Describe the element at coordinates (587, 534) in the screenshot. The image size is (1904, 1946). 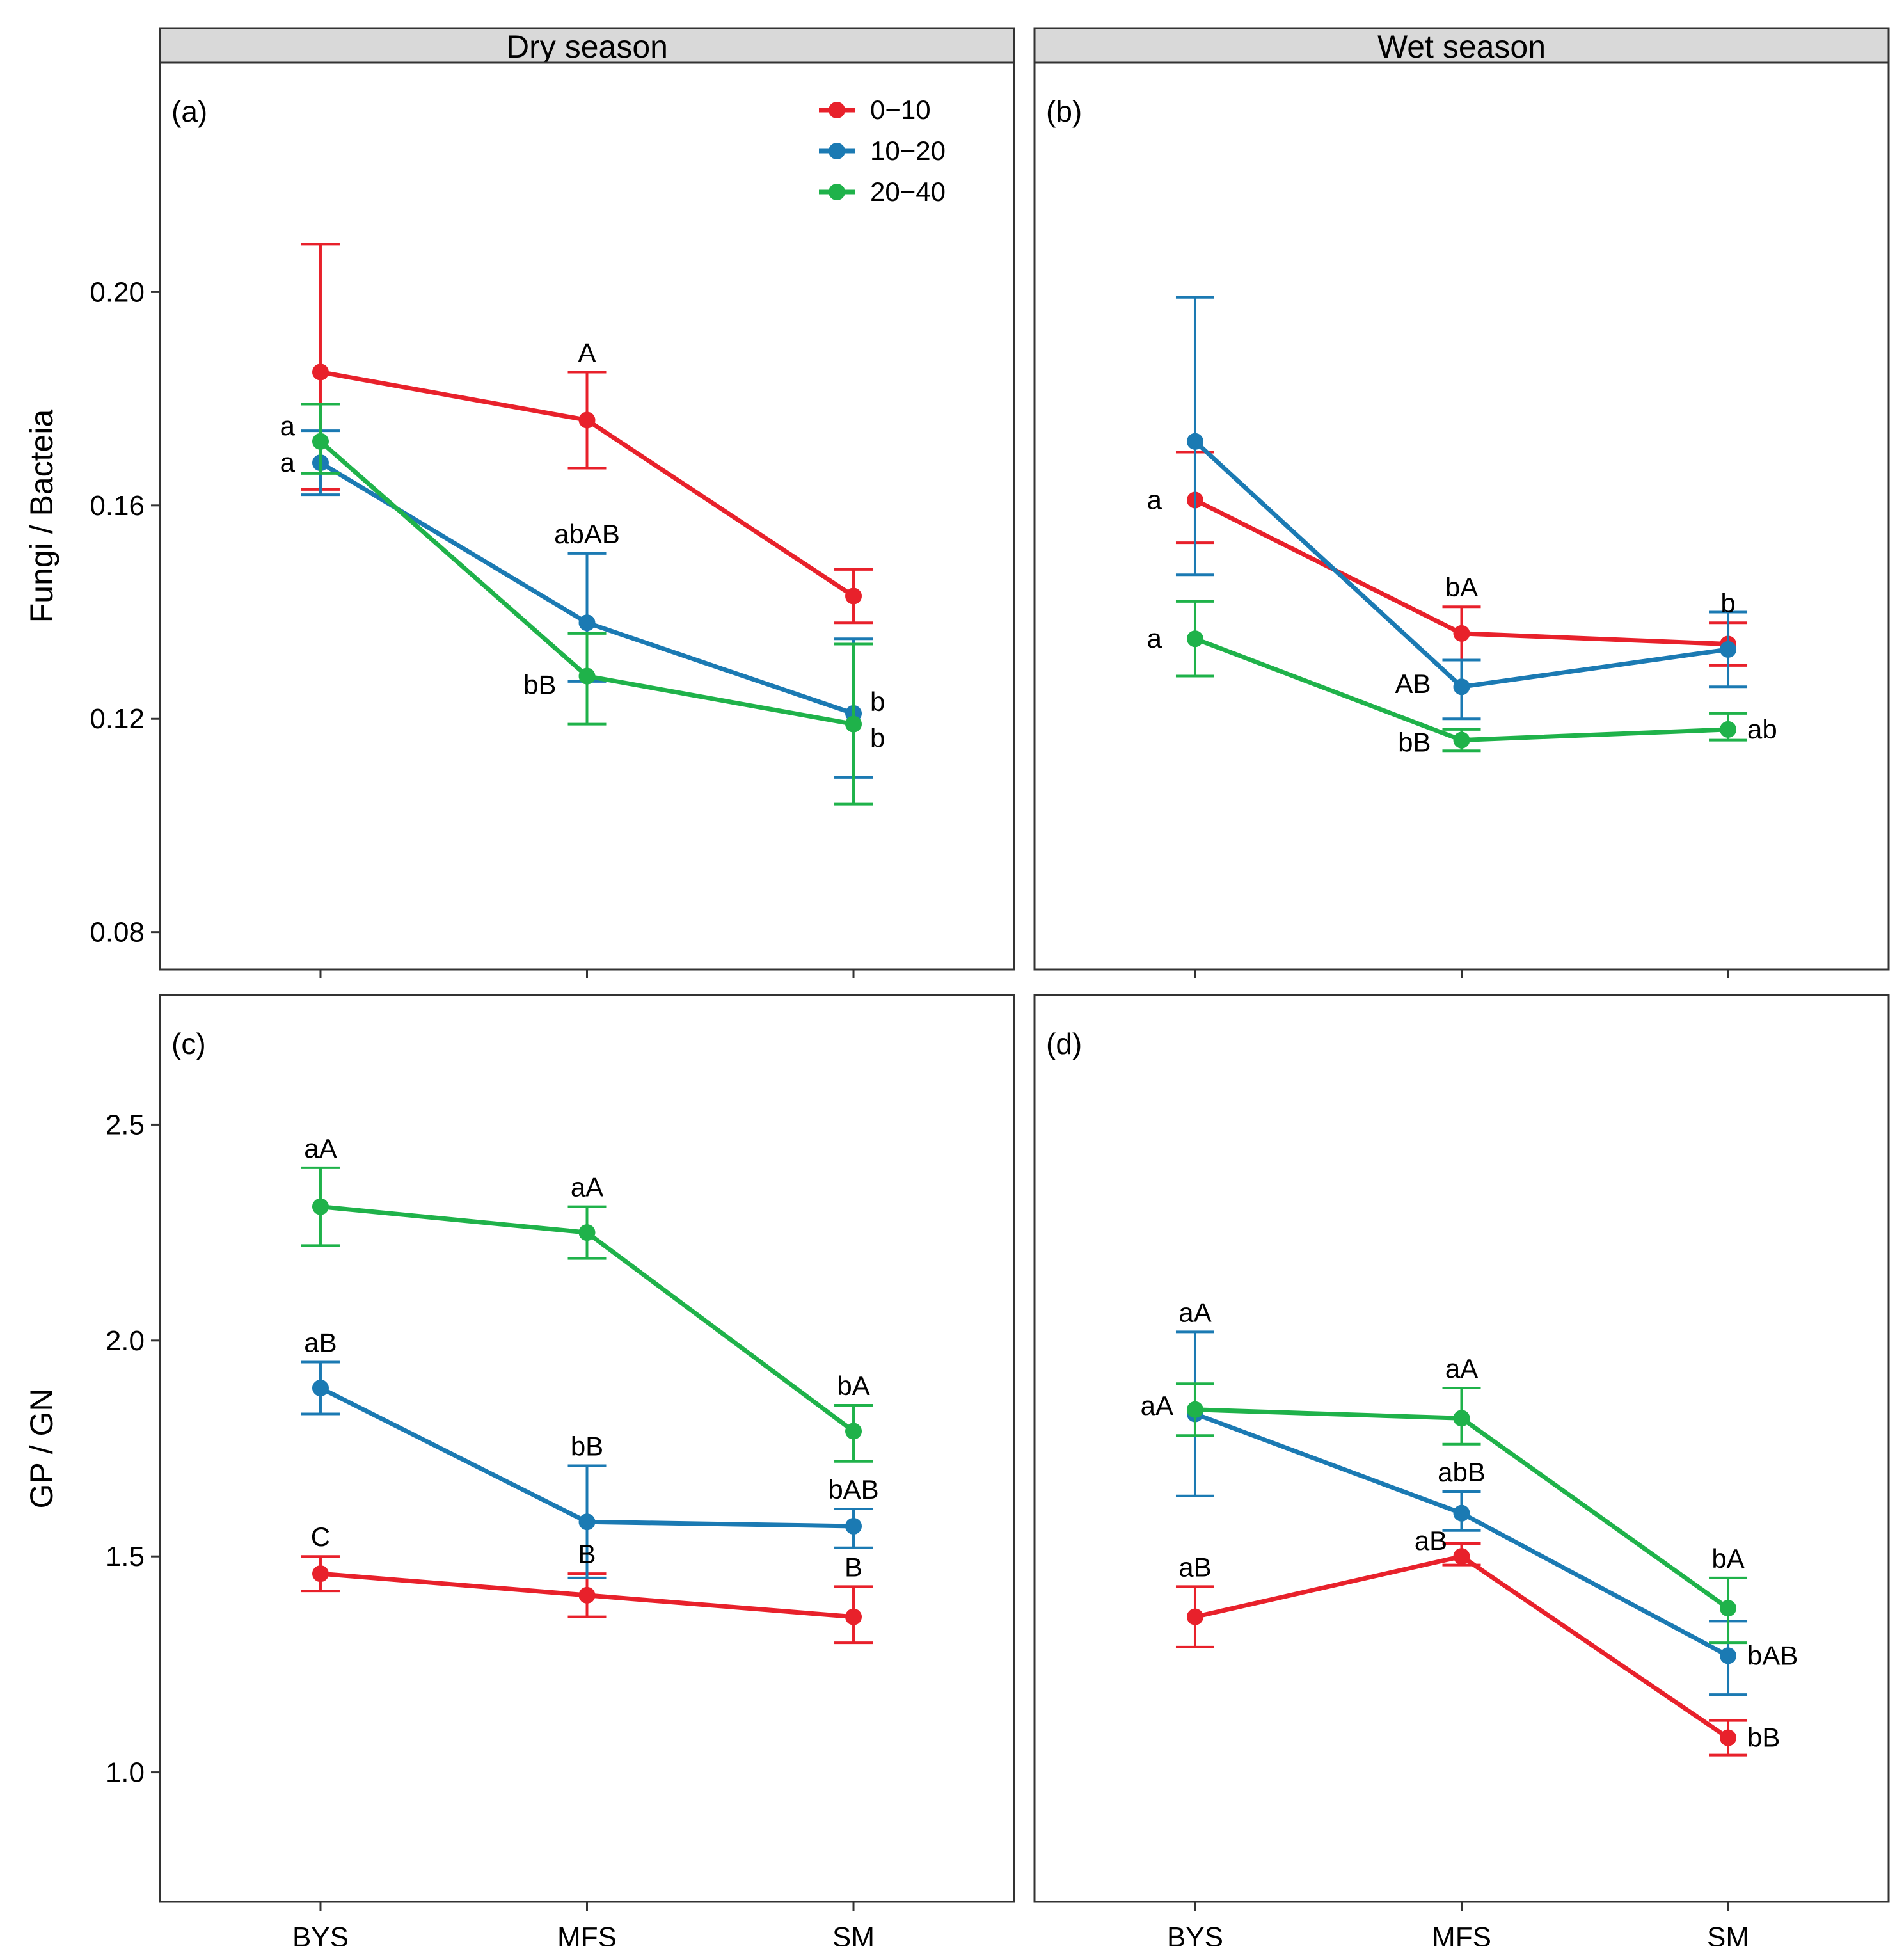
I see `significance-label: abAB` at that location.